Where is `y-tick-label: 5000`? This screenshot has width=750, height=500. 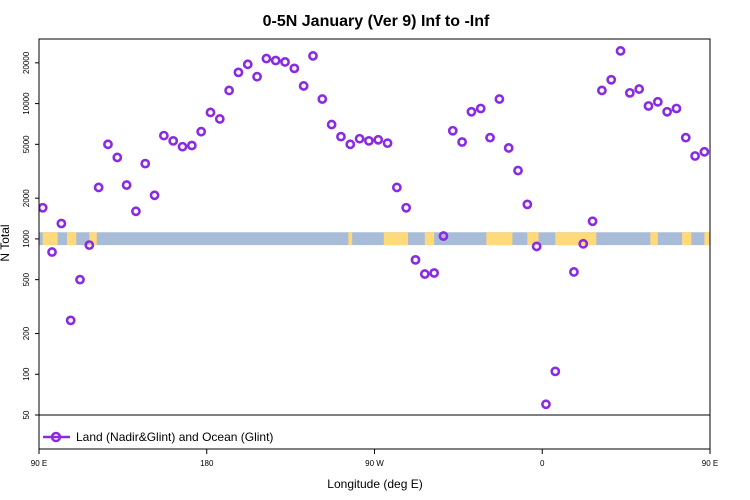
y-tick-label: 5000 is located at coordinates (26, 144).